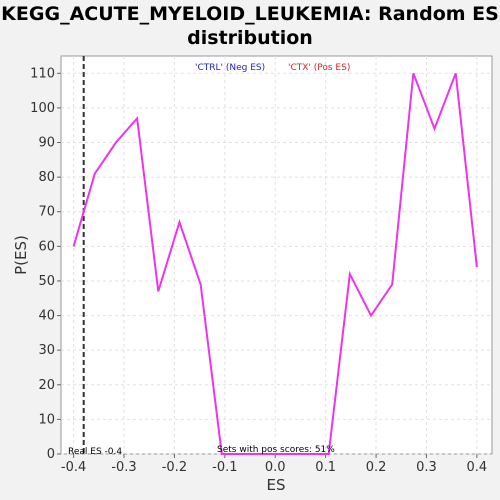 The width and height of the screenshot is (500, 500). Describe the element at coordinates (46, 419) in the screenshot. I see `y-tick-label: 10` at that location.